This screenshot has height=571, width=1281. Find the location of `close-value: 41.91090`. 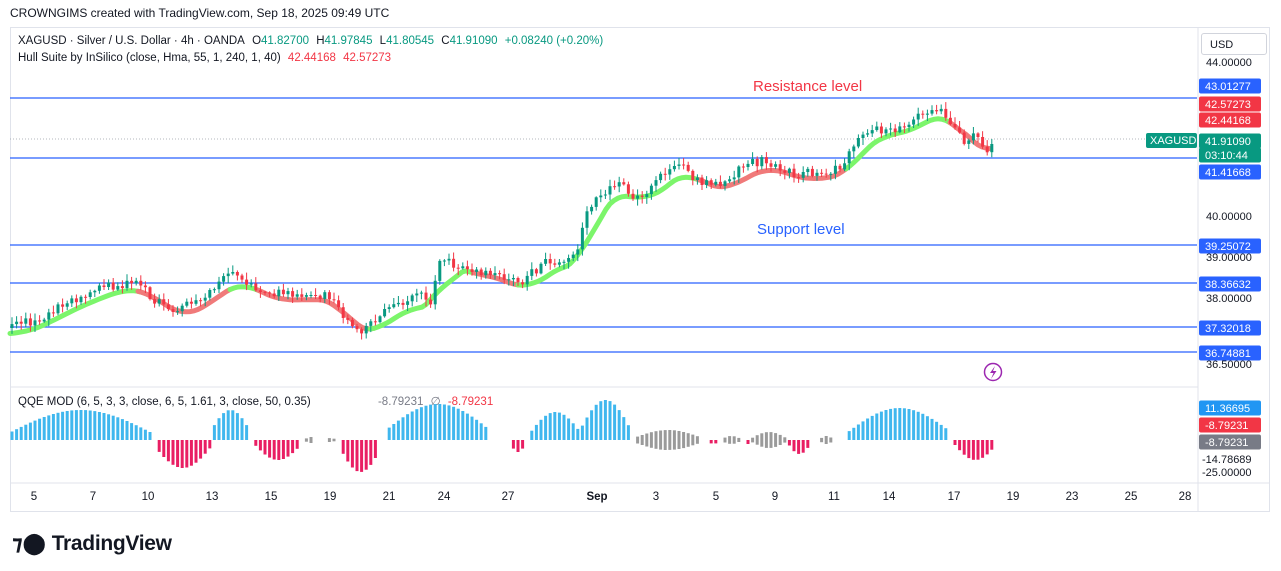

close-value: 41.91090 is located at coordinates (473, 41).